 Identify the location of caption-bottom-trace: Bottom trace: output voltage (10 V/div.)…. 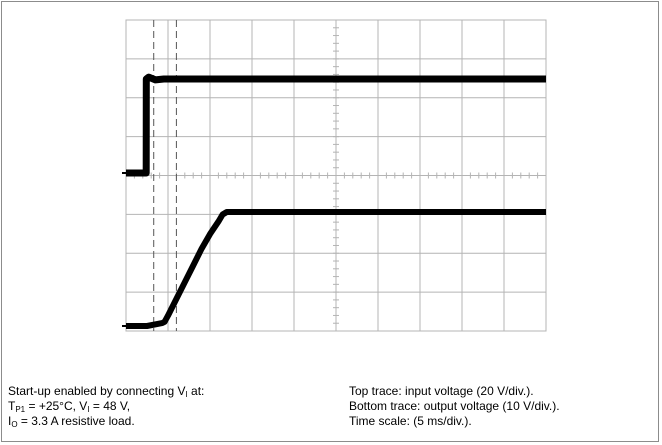
(454, 406).